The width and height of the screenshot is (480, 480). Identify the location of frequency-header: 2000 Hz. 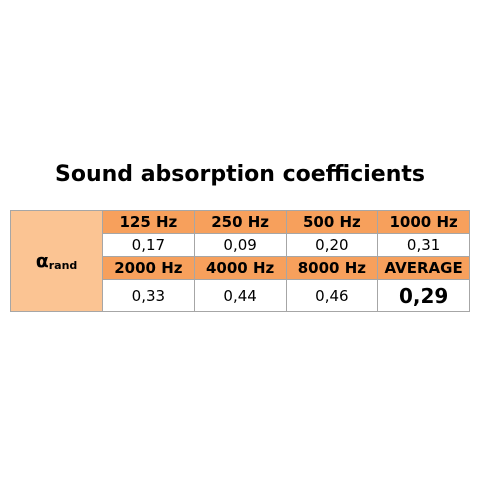
(148, 268).